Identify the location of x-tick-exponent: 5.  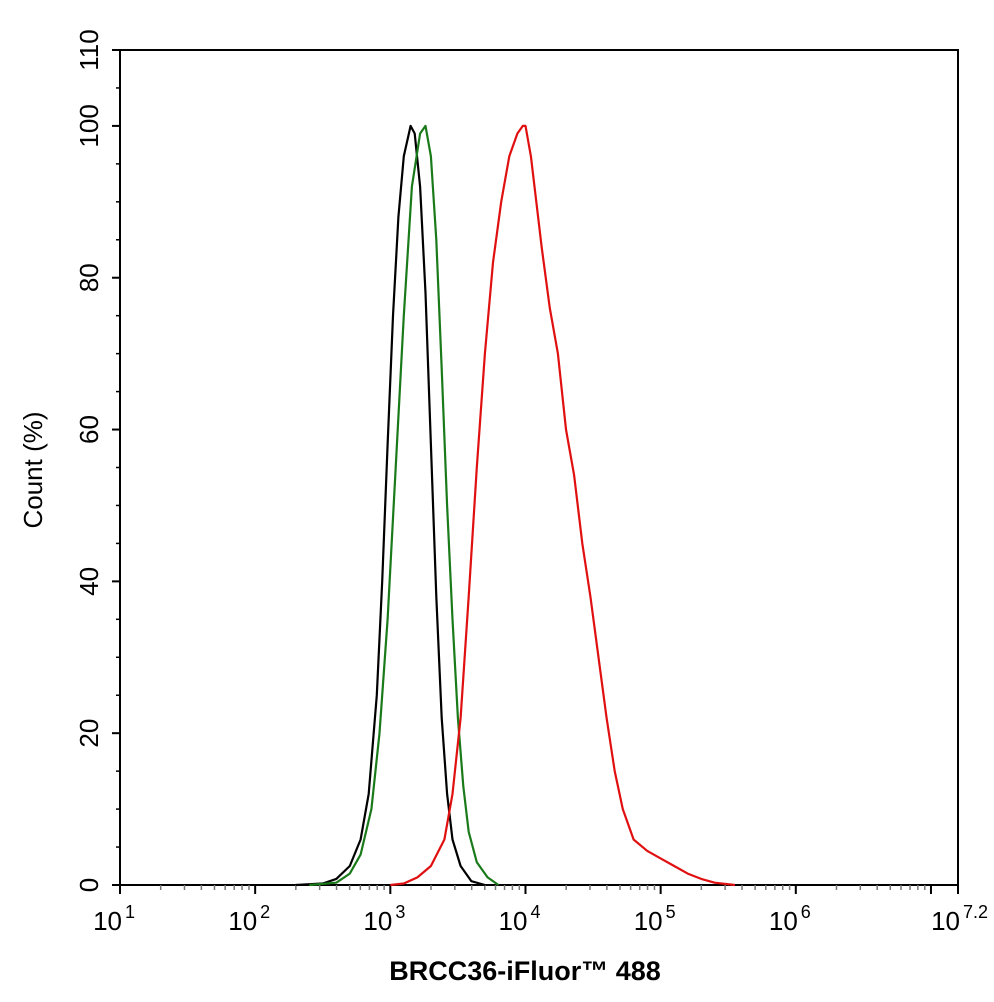
(671, 912).